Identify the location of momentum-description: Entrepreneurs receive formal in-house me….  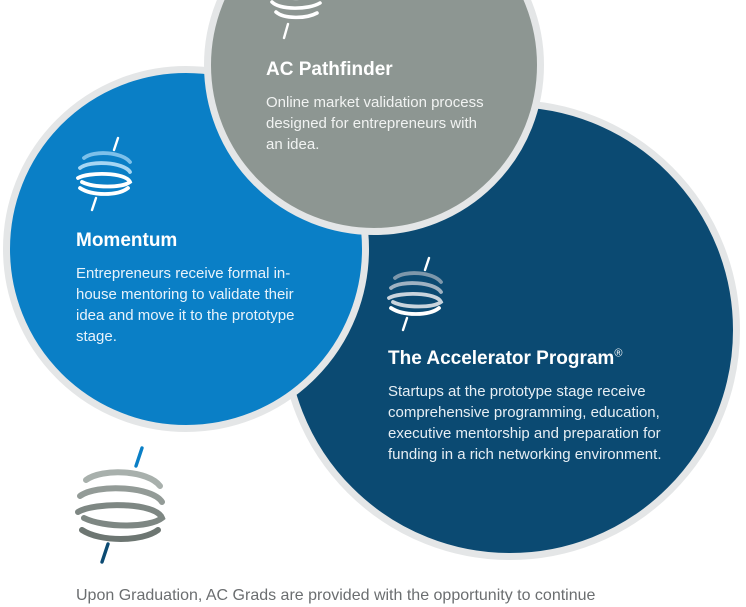
(185, 305).